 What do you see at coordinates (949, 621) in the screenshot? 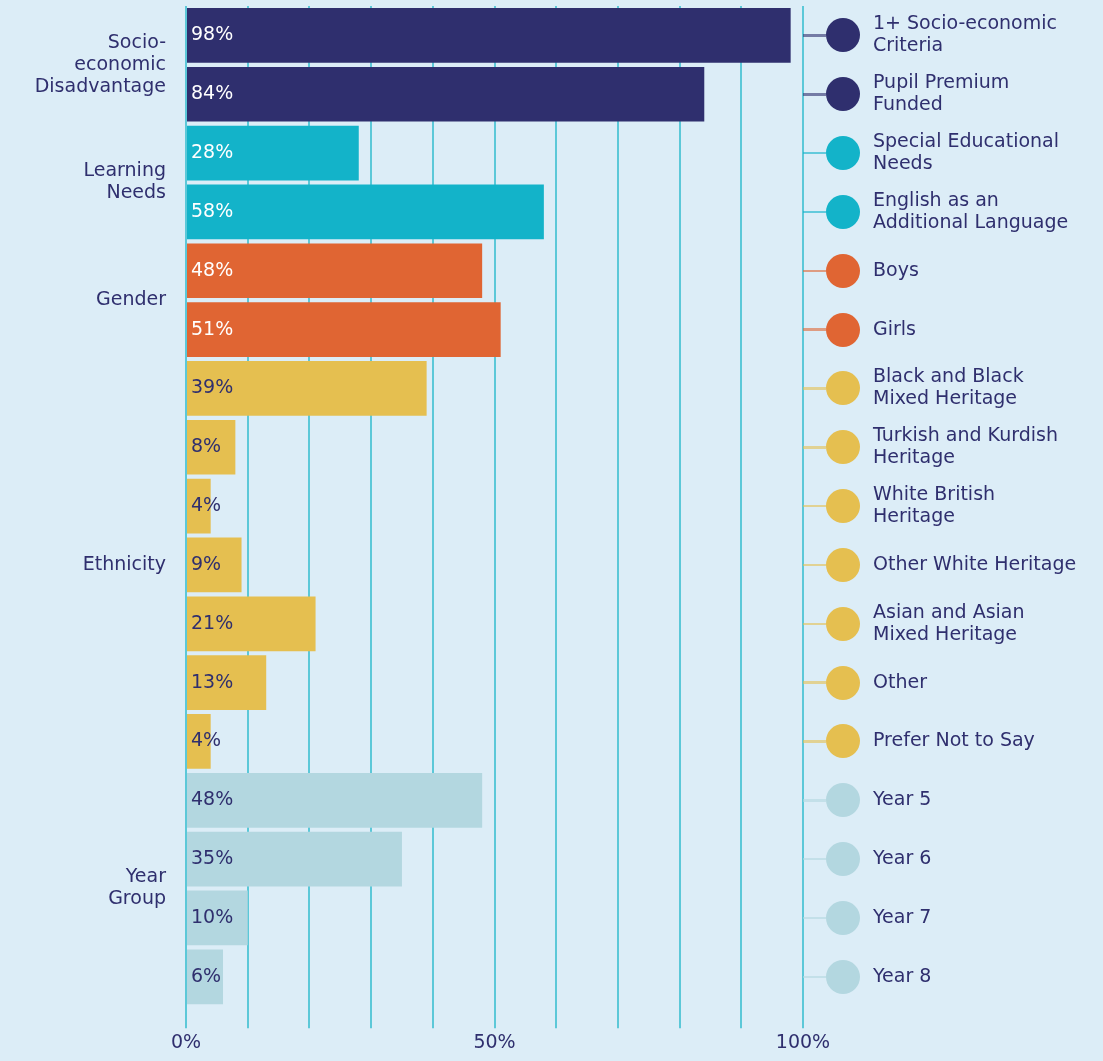
I see `y-tick-label: Asian and Asian Mixed Heritage` at bounding box center [949, 621].